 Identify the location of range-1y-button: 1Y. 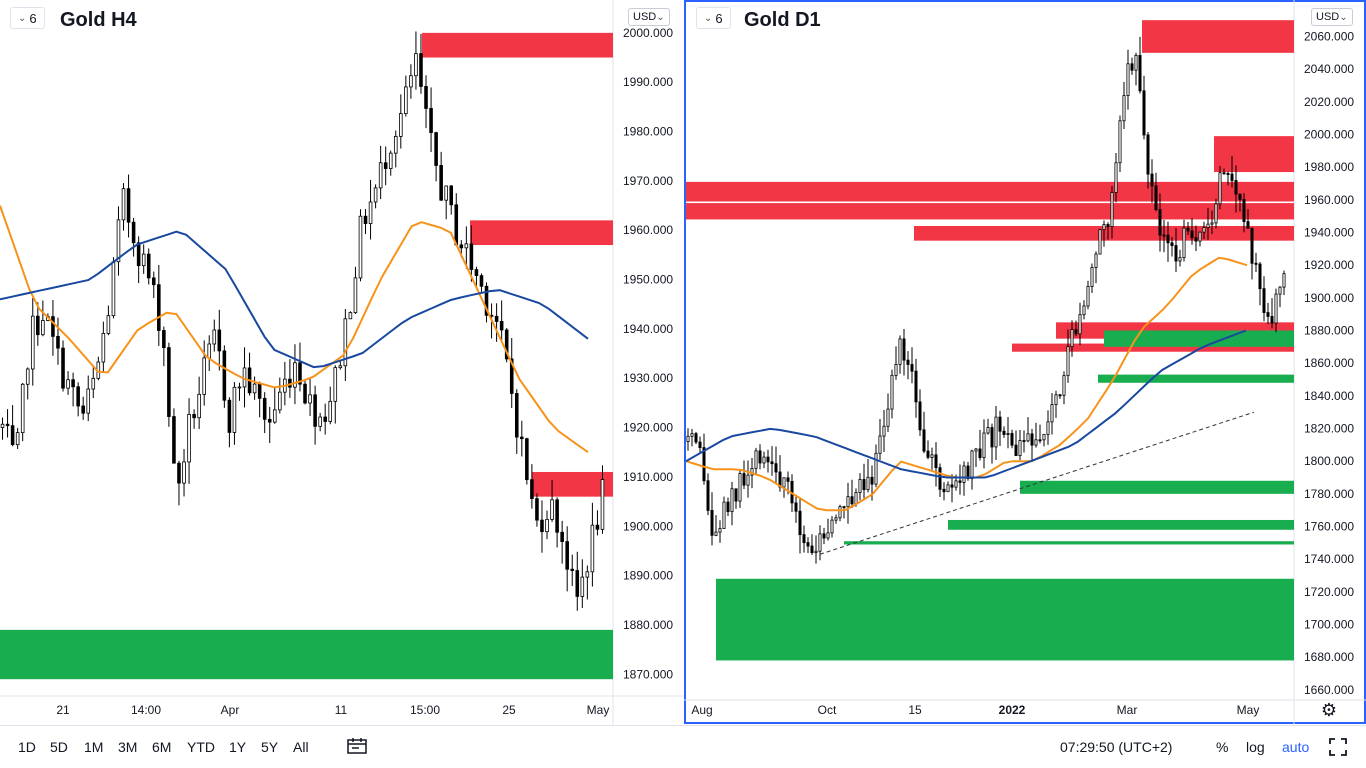
(238, 747).